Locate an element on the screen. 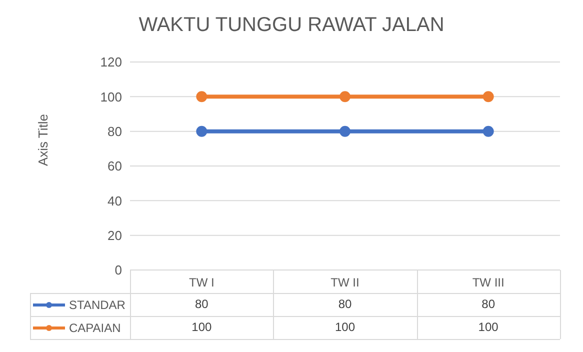  x-tick-label: TW II is located at coordinates (345, 283).